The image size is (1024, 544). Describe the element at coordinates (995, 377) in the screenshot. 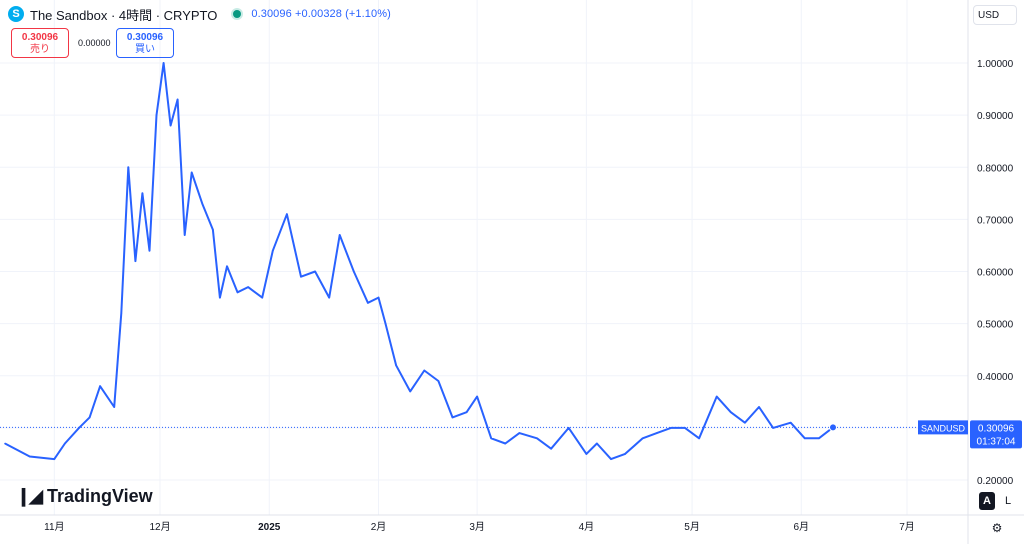

I see `y-tick-label: 0.40000` at that location.